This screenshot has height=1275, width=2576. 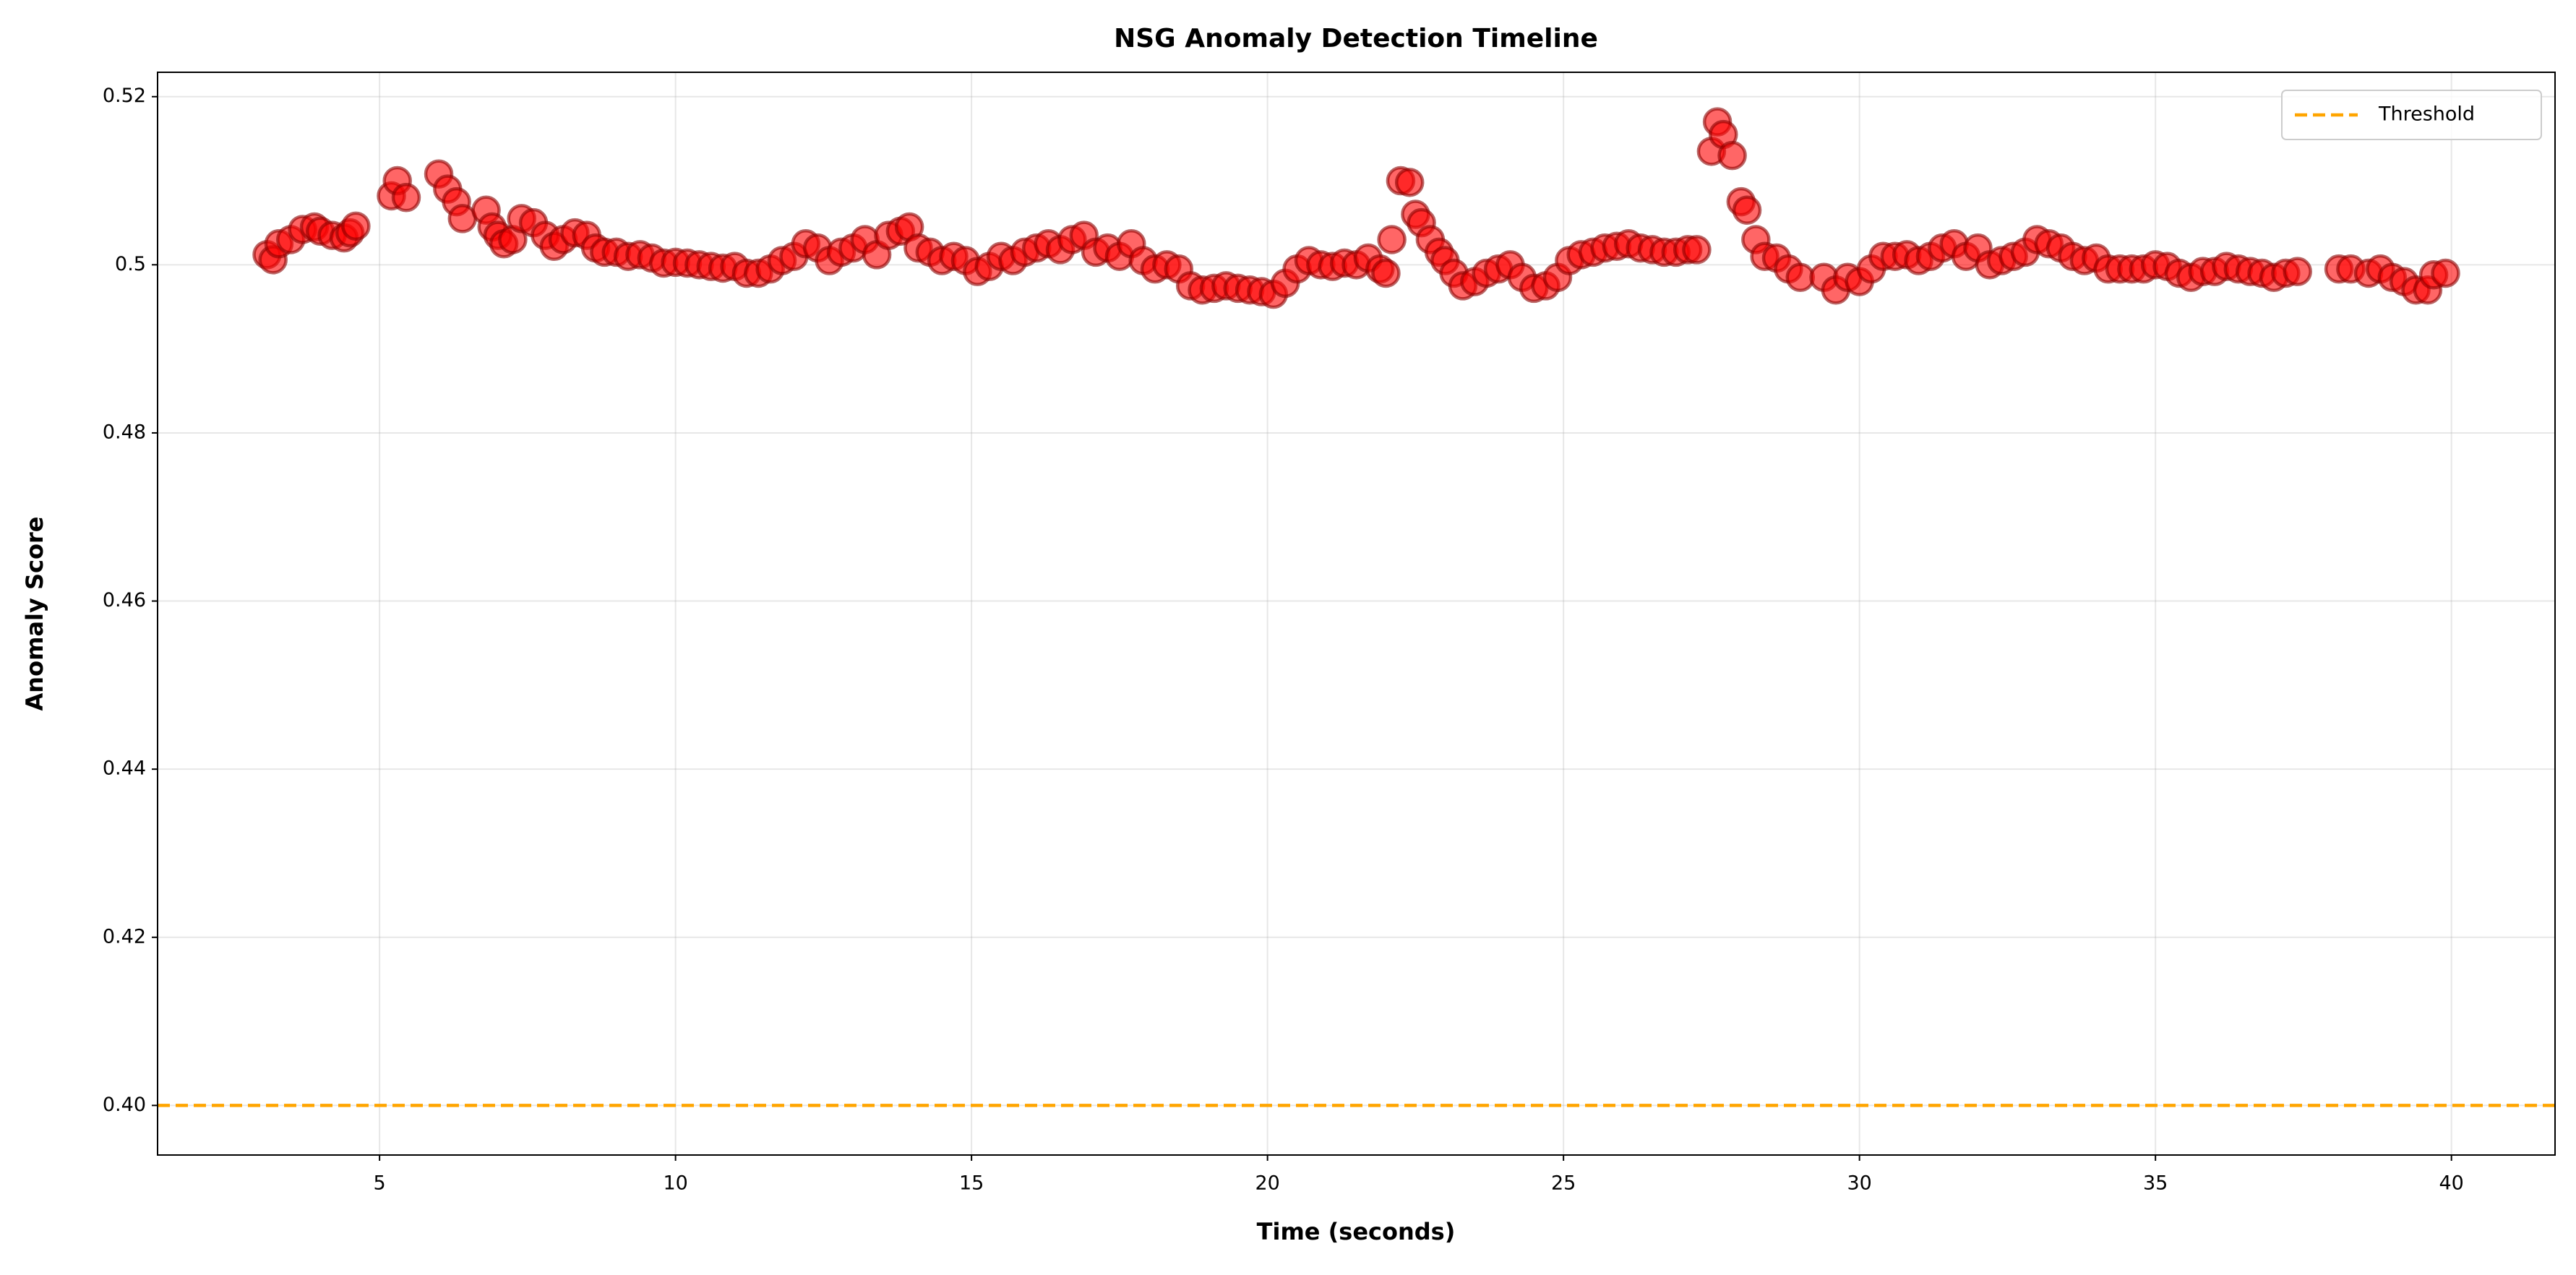 What do you see at coordinates (125, 1105) in the screenshot?
I see `y-tick-label: 0.40` at bounding box center [125, 1105].